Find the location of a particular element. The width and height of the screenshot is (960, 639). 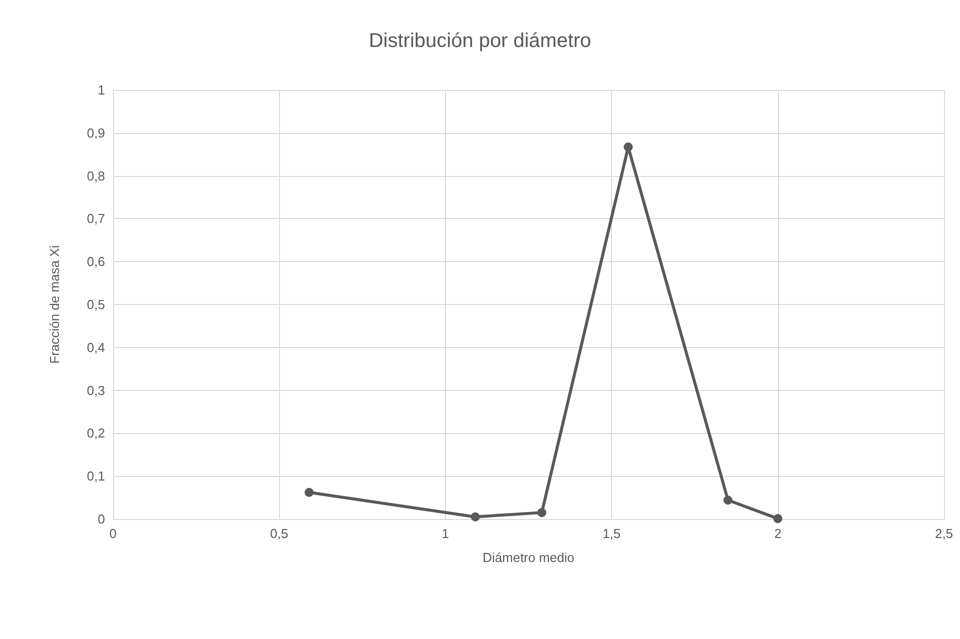

y-tick-label: 0,9 is located at coordinates (95, 132).